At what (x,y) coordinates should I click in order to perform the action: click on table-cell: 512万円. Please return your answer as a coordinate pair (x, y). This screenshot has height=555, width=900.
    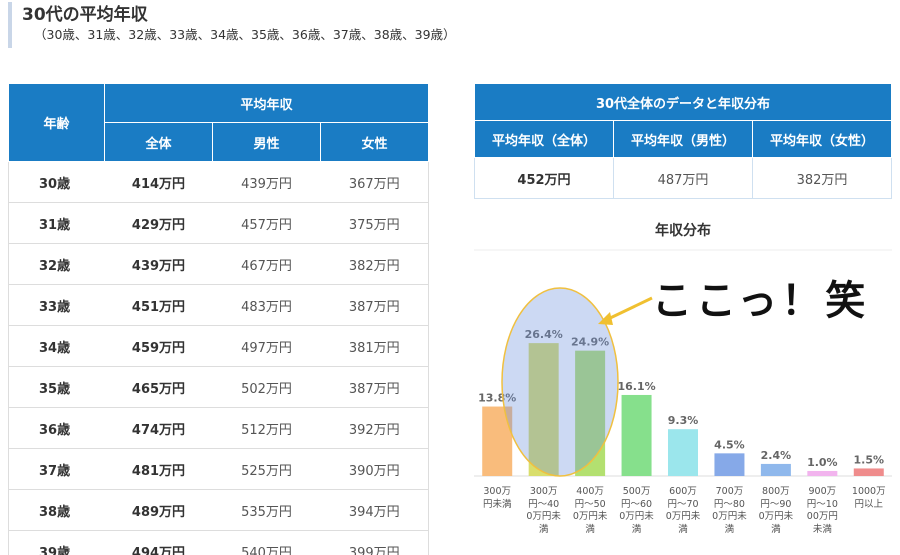
    Looking at the image, I should click on (266, 428).